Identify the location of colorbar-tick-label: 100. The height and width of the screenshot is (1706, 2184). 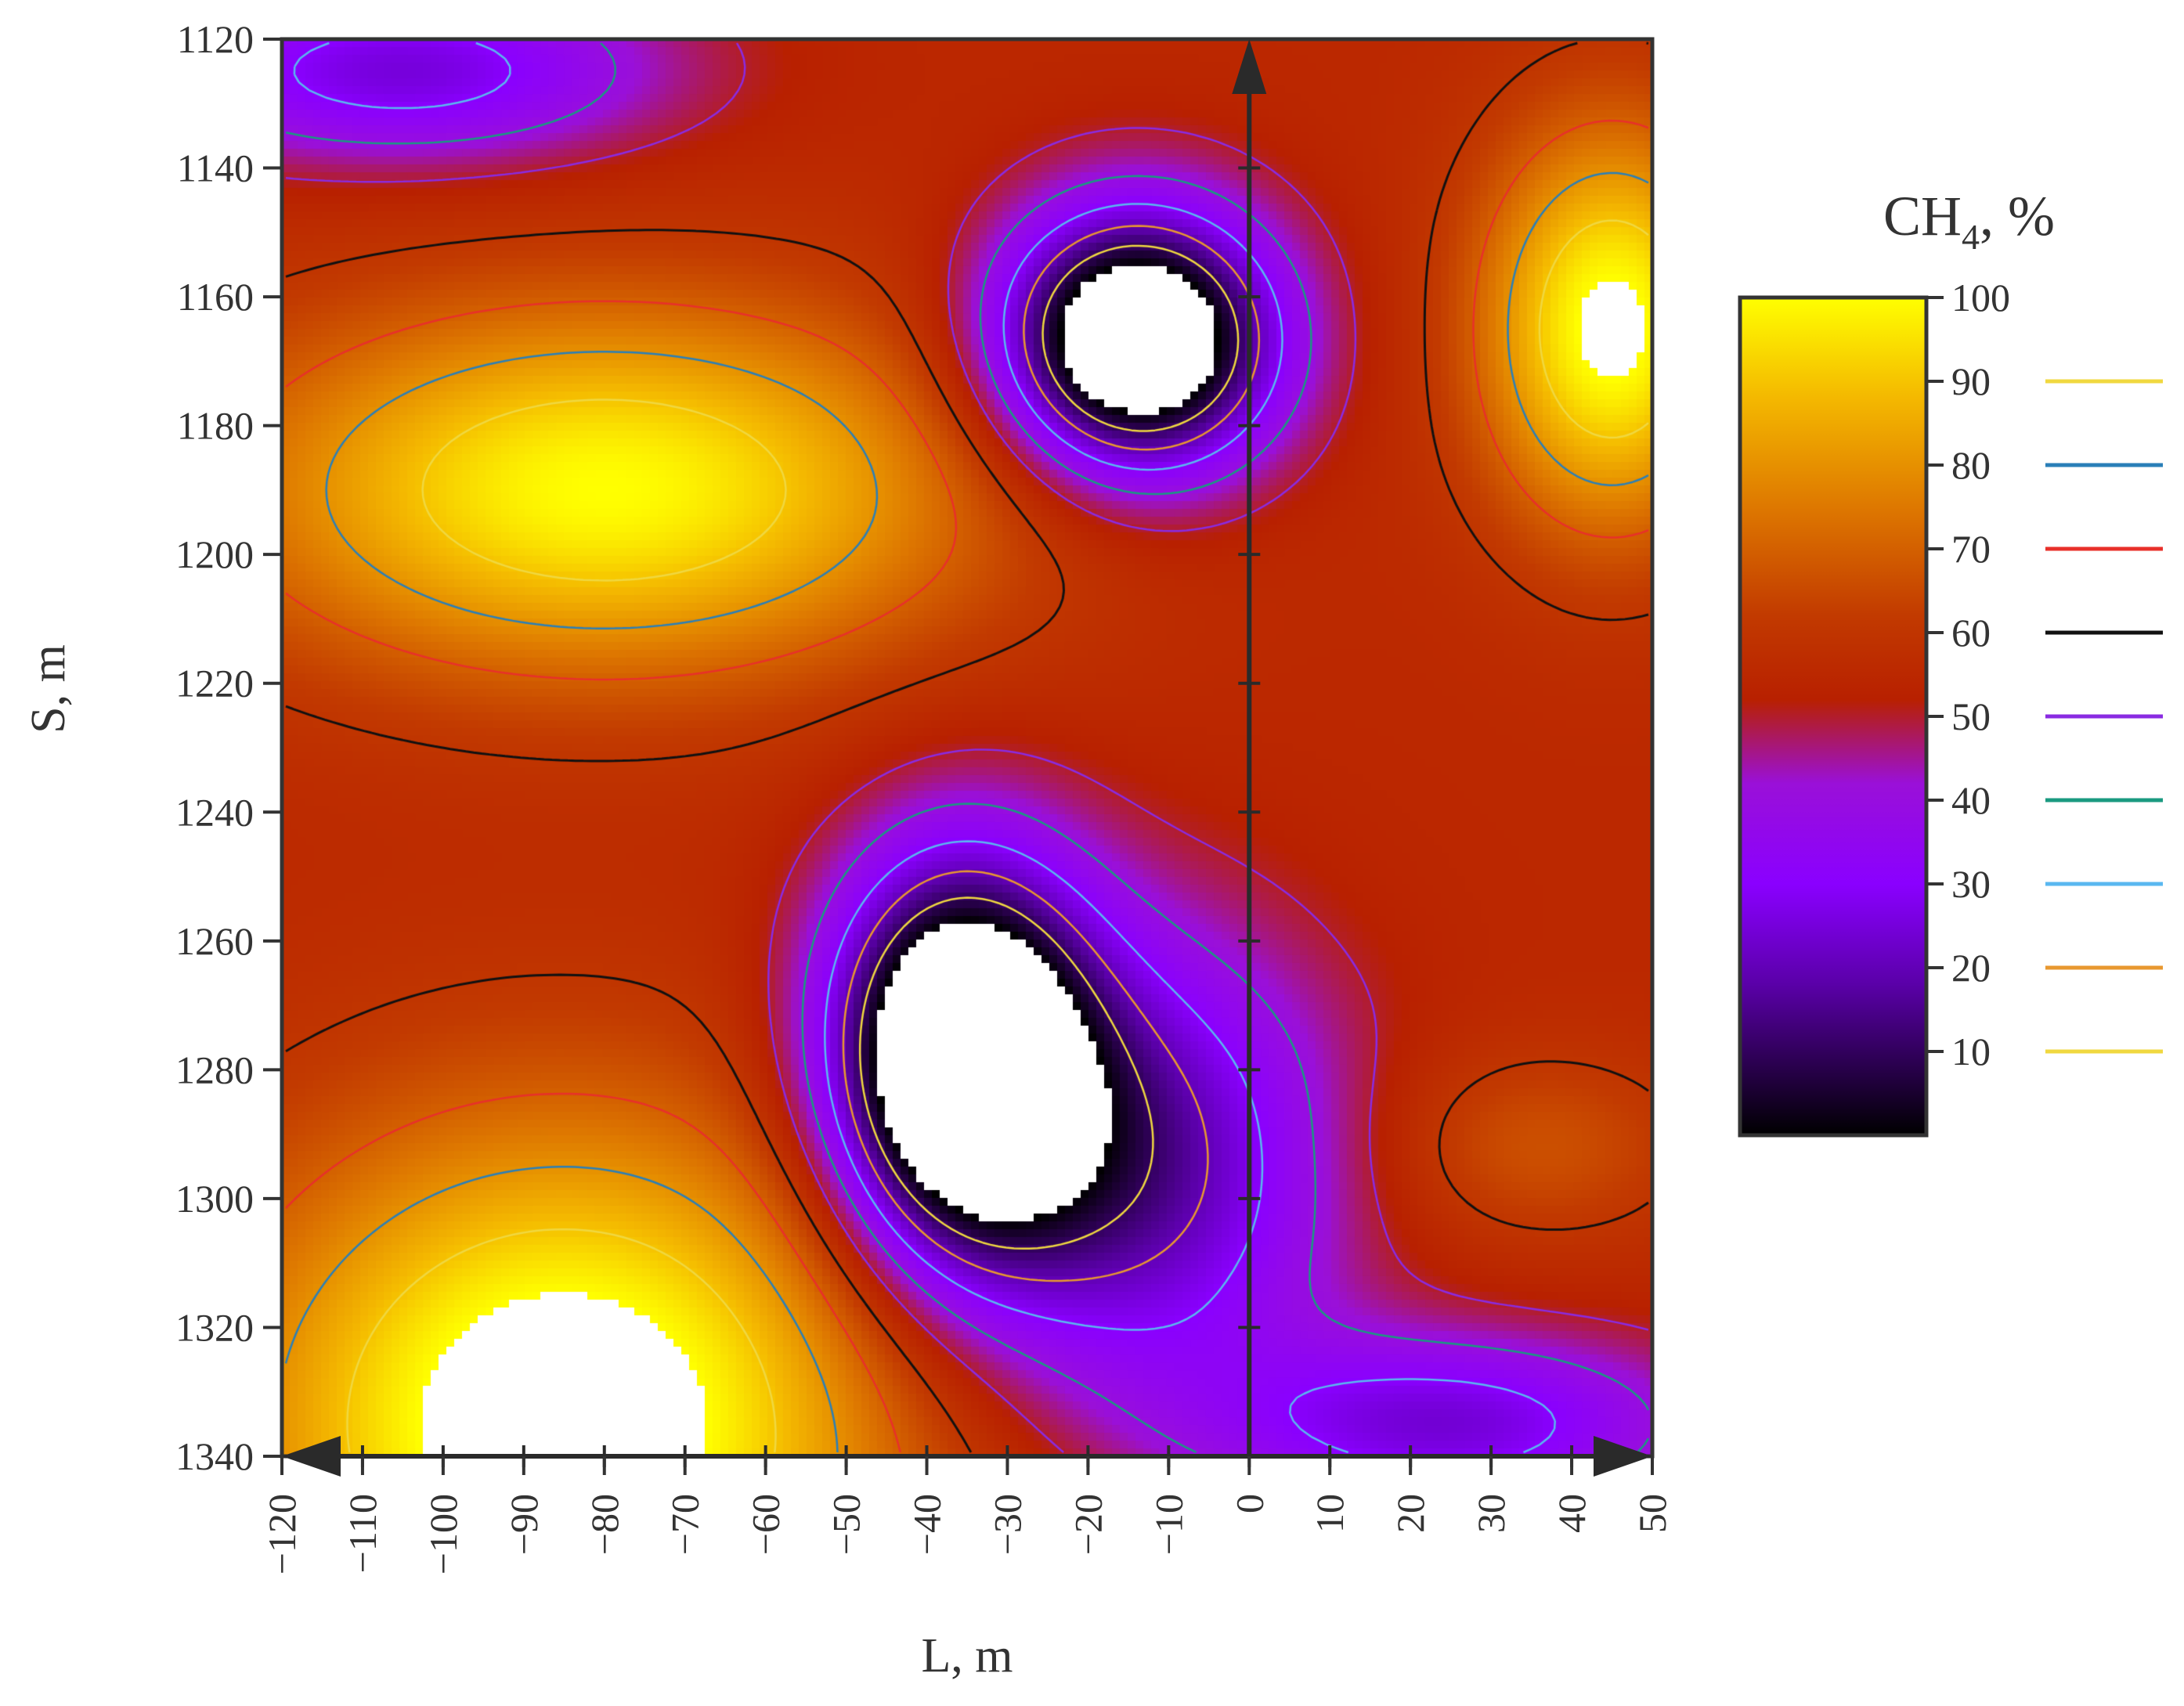
(1980, 297).